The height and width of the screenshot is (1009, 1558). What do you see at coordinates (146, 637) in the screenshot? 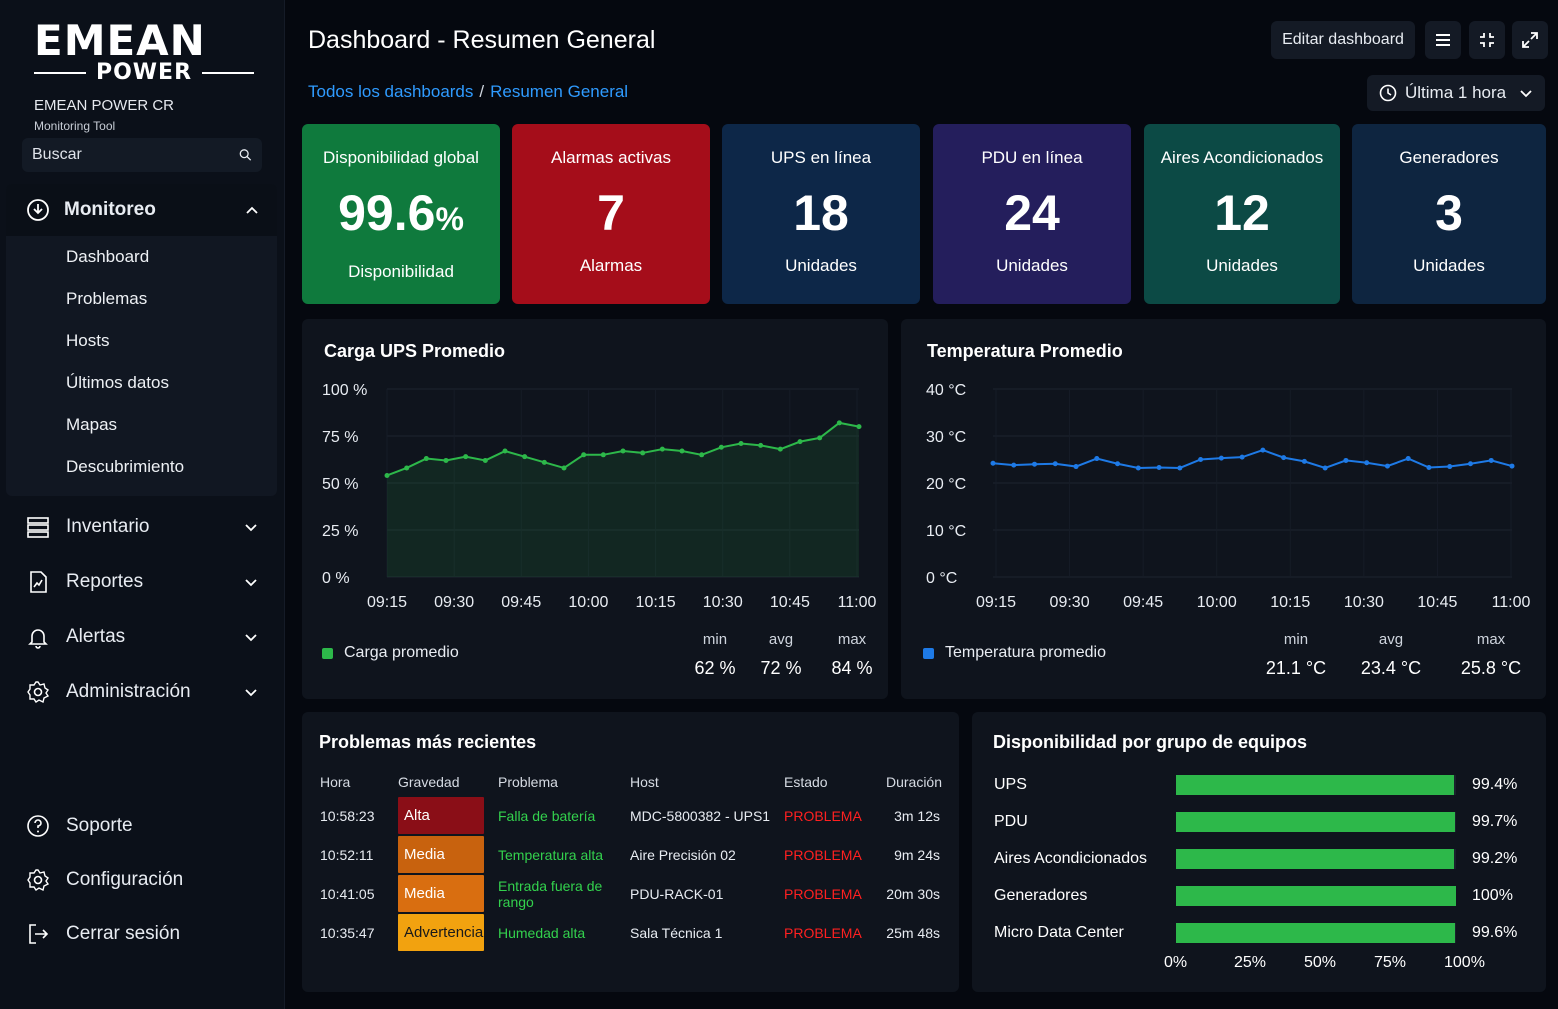
I see `sidebar-section-alertas: Alertas` at bounding box center [146, 637].